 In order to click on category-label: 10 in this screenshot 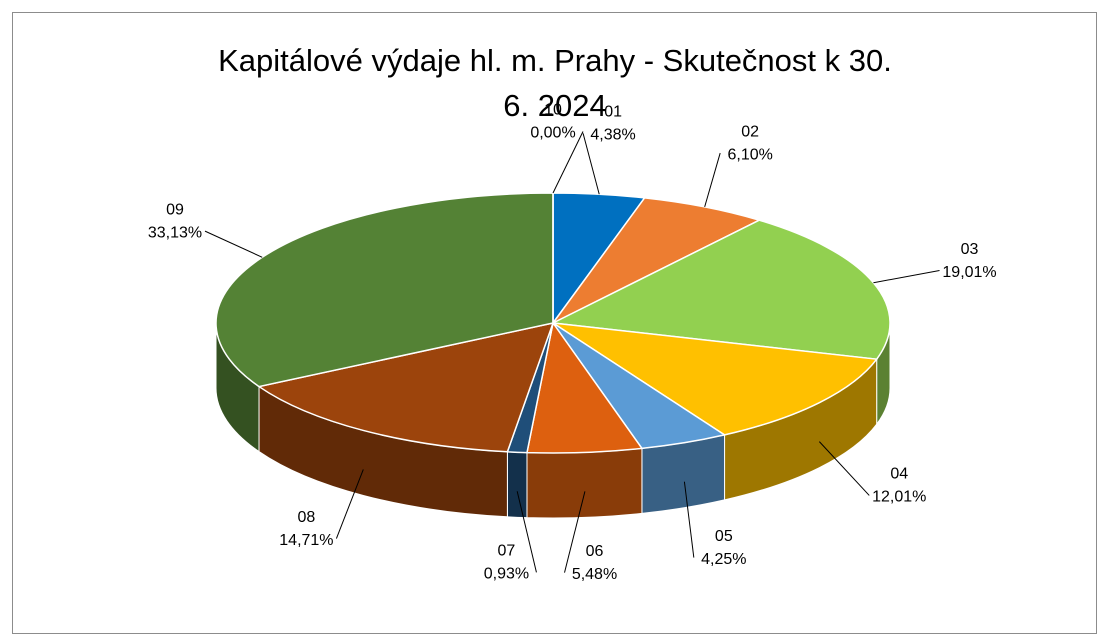, I will do `click(553, 110)`.